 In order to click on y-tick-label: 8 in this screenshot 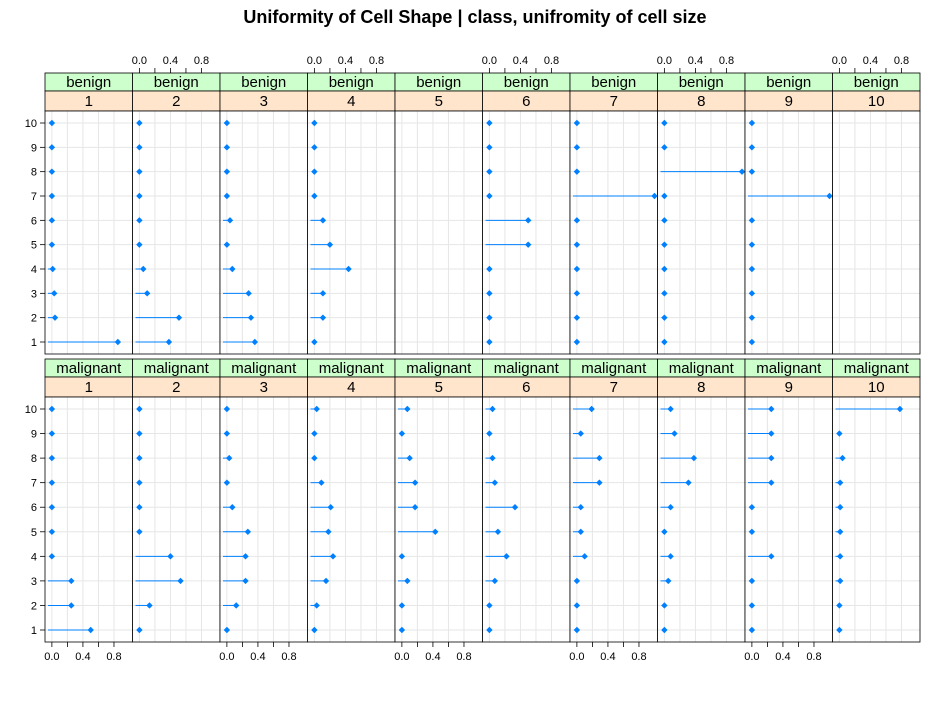, I will do `click(34, 173)`.